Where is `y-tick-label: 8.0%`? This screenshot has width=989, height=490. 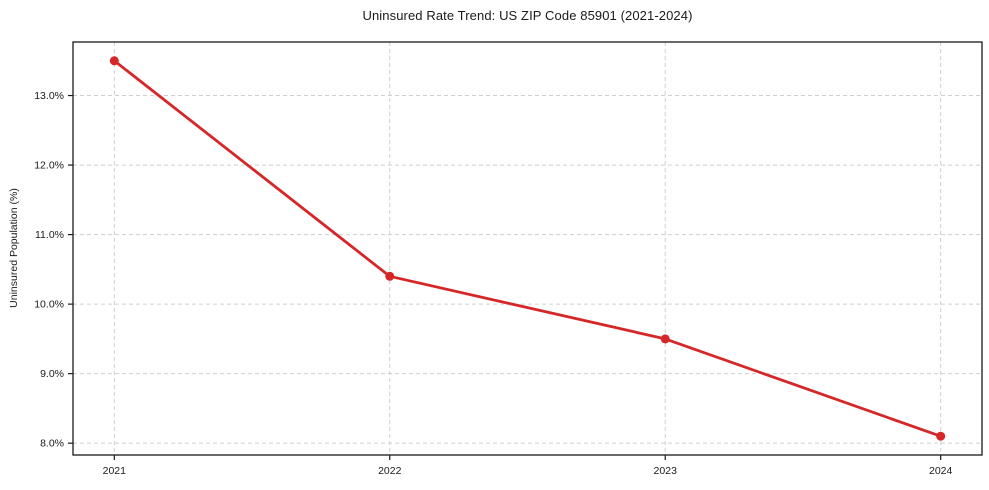
y-tick-label: 8.0% is located at coordinates (52, 444).